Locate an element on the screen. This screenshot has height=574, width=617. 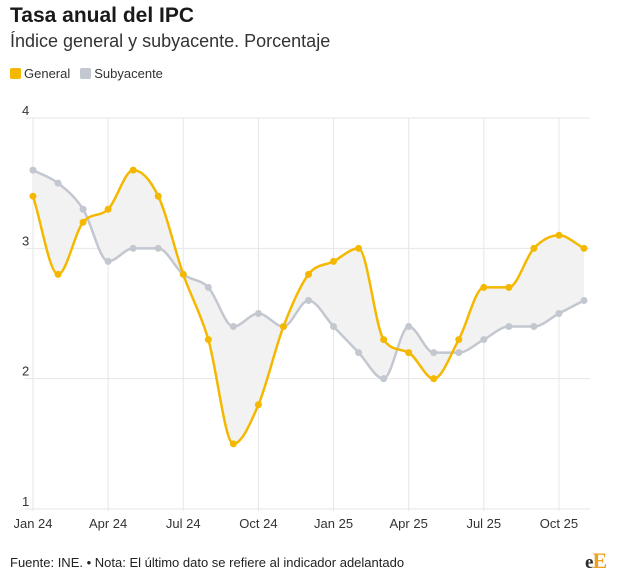
legend-item-subyacente: Subyacente is located at coordinates (121, 73).